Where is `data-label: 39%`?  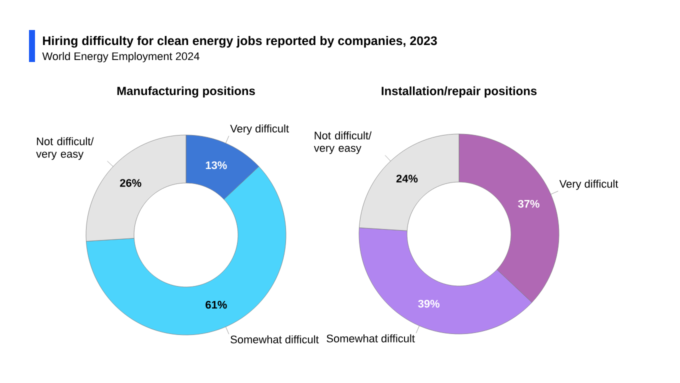
data-label: 39% is located at coordinates (429, 304).